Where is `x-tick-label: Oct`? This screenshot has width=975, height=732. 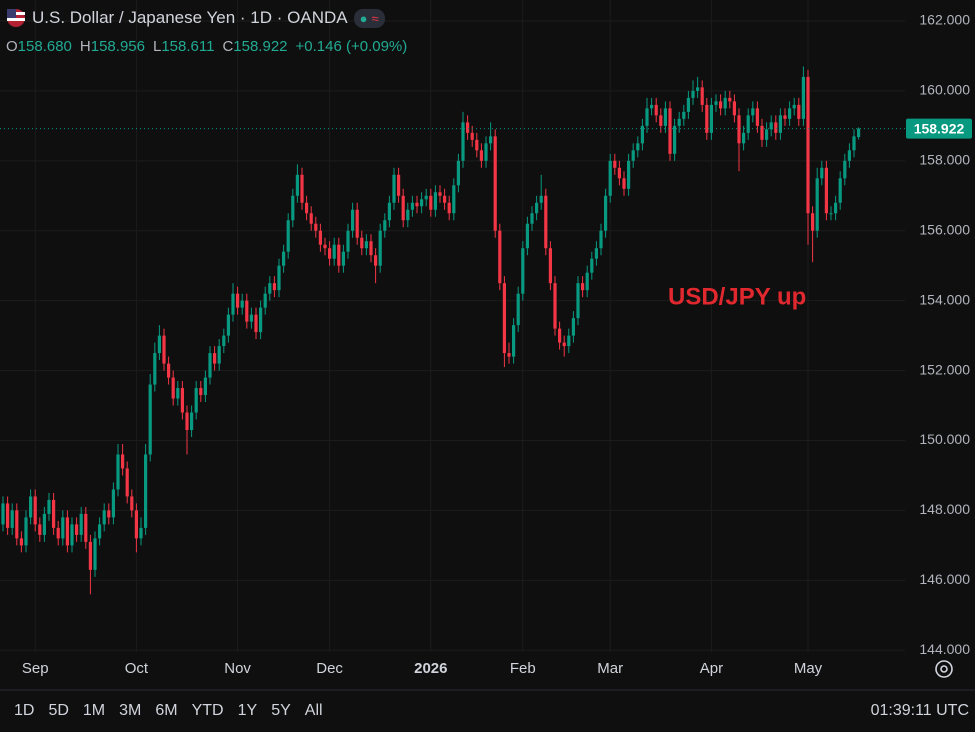 x-tick-label: Oct is located at coordinates (137, 668).